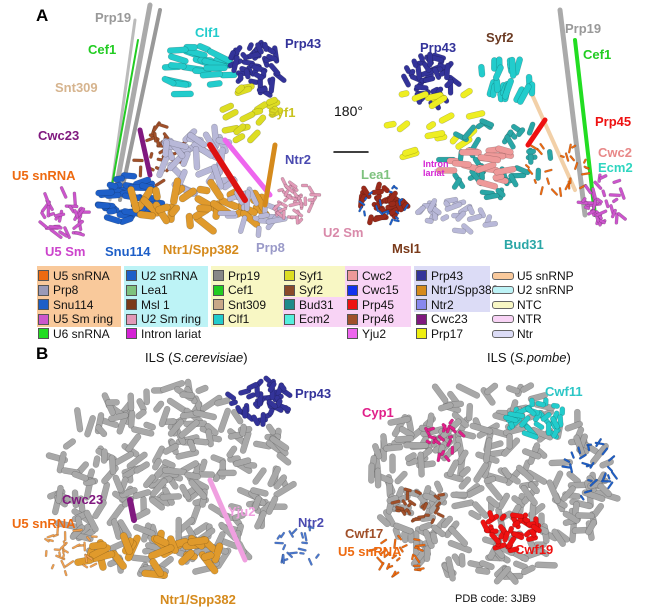 Image resolution: width=650 pixels, height=613 pixels. I want to click on protein-label-ntr2: Ntr2, so click(311, 522).